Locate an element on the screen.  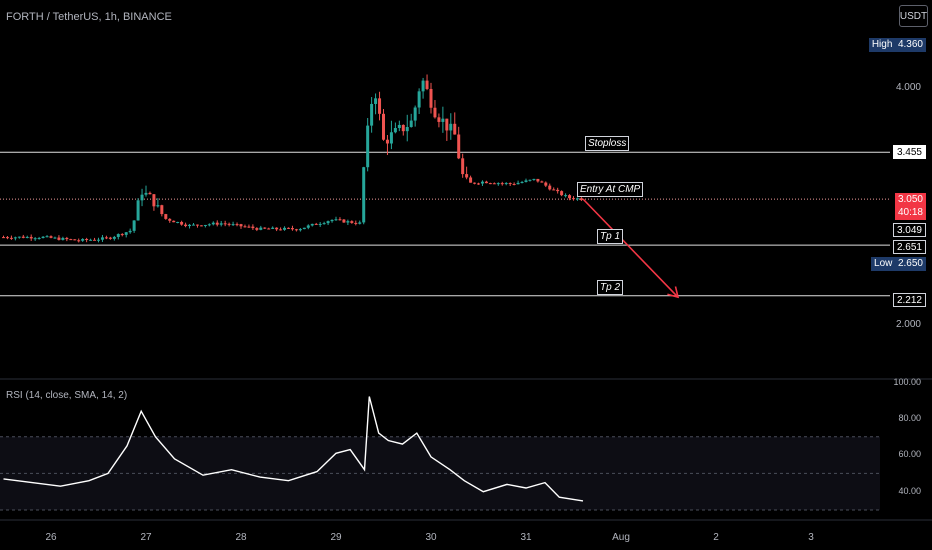
rsi-title: RSI (14, close, SMA, 14, 2) is located at coordinates (67, 395).